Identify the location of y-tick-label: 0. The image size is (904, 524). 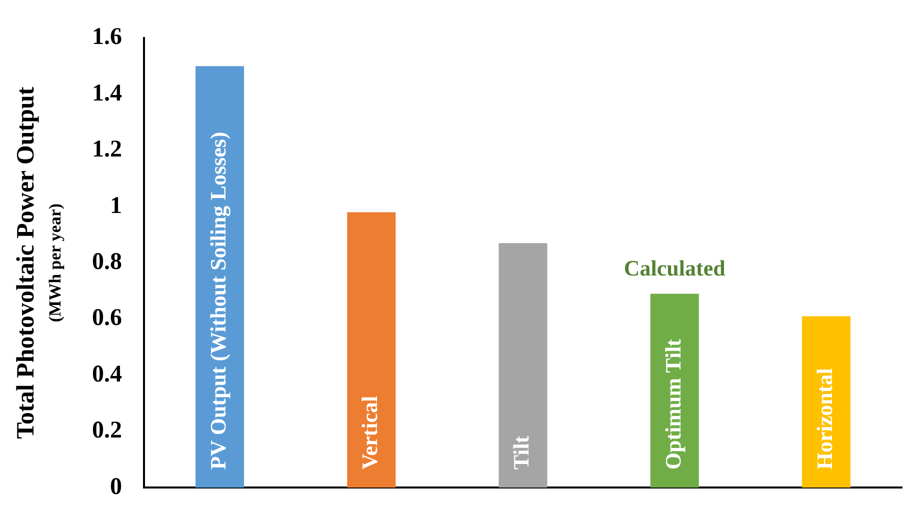
(116, 487).